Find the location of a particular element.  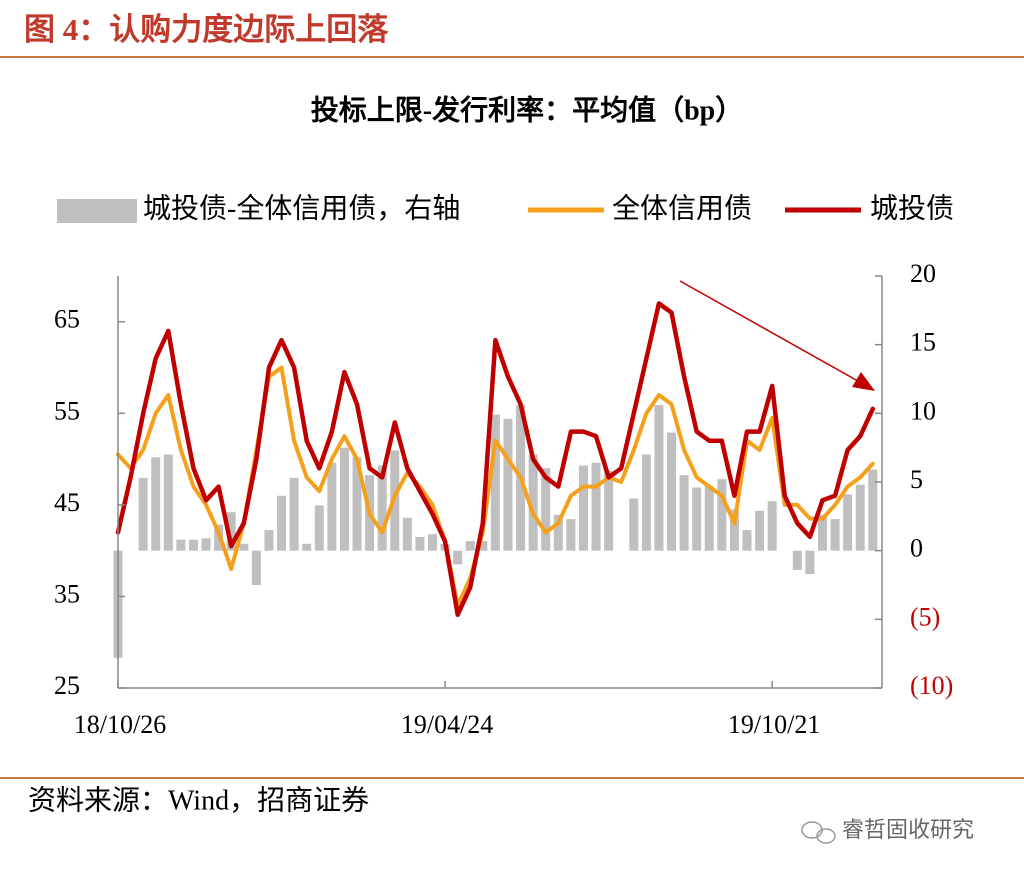

y-tick-label: 35 is located at coordinates (67, 593).